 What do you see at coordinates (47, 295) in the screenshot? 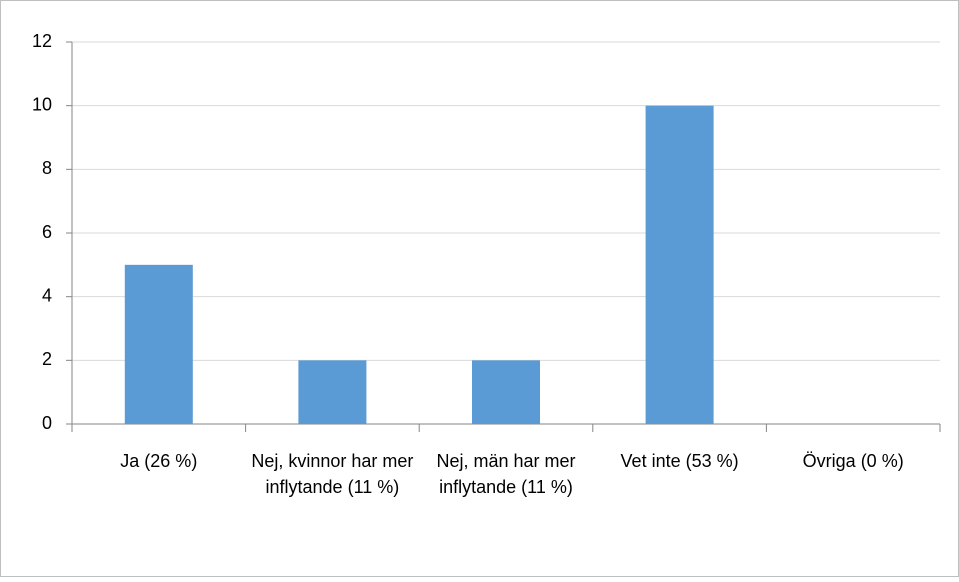
I see `y-tick-label: 4` at bounding box center [47, 295].